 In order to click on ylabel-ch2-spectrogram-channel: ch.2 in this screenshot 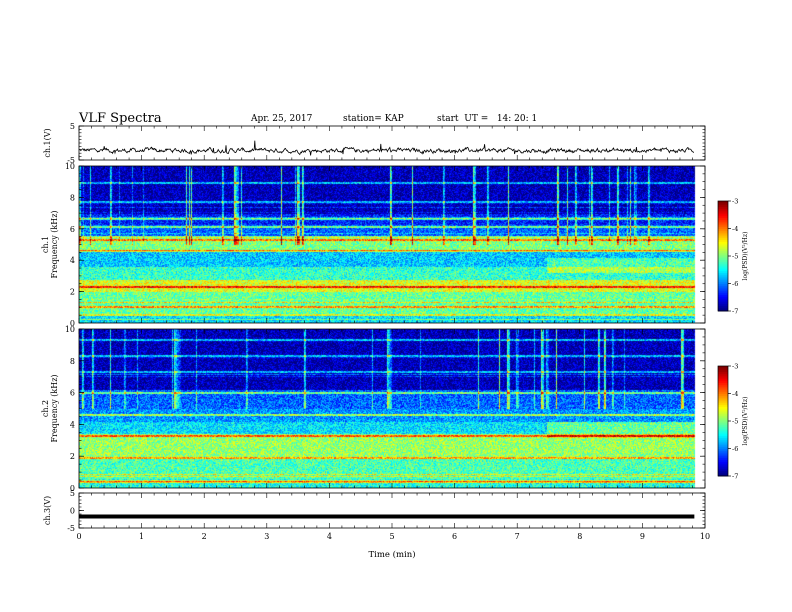, I will do `click(45, 408)`.